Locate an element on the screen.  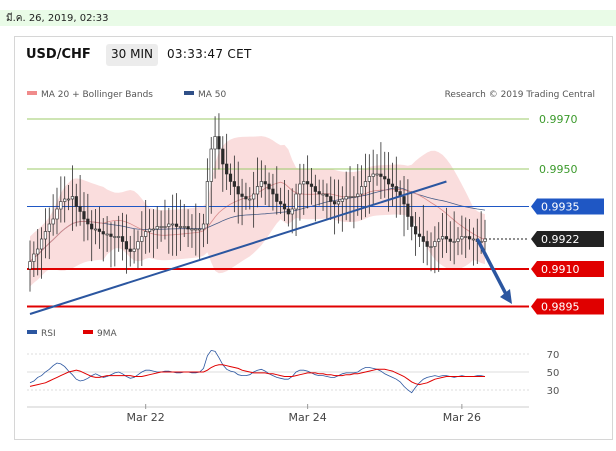
timeframe-label: 30 MIN is located at coordinates (132, 54).